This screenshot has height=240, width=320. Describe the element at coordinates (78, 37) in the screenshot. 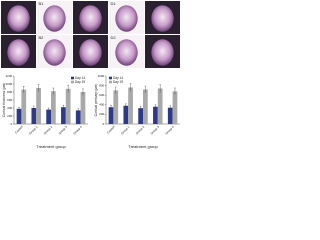

I see `panel-label: C2` at that location.